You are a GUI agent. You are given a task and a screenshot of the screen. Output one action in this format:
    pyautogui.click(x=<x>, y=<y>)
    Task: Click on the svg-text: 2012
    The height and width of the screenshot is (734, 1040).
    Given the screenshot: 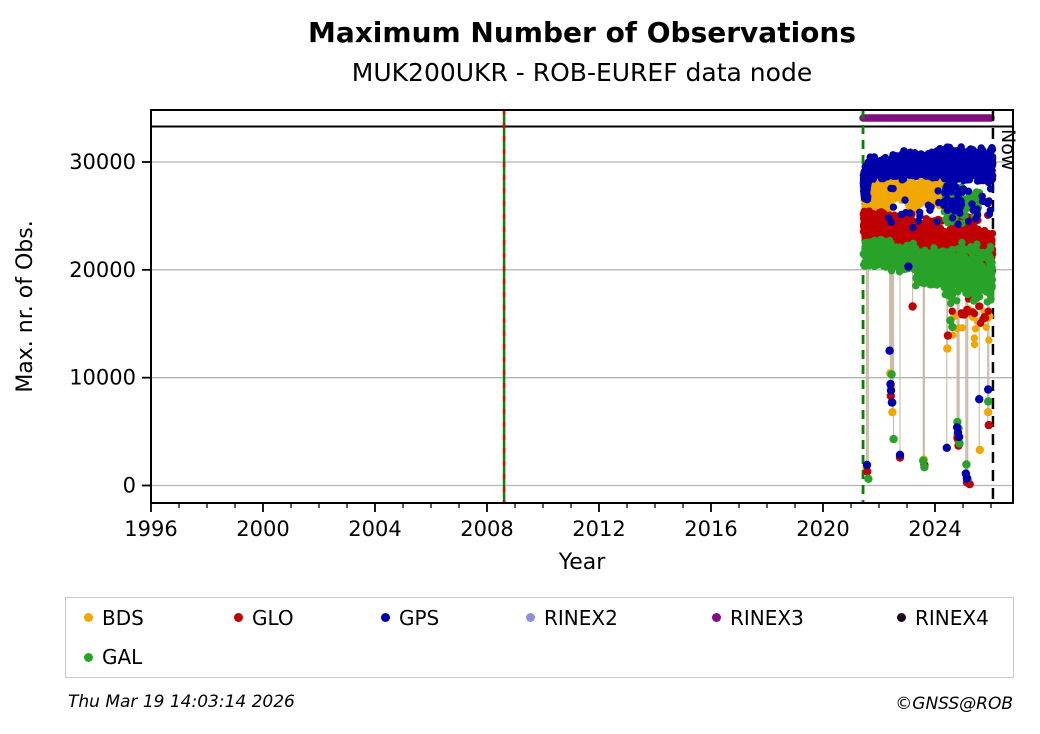 What is the action you would take?
    pyautogui.click(x=598, y=529)
    